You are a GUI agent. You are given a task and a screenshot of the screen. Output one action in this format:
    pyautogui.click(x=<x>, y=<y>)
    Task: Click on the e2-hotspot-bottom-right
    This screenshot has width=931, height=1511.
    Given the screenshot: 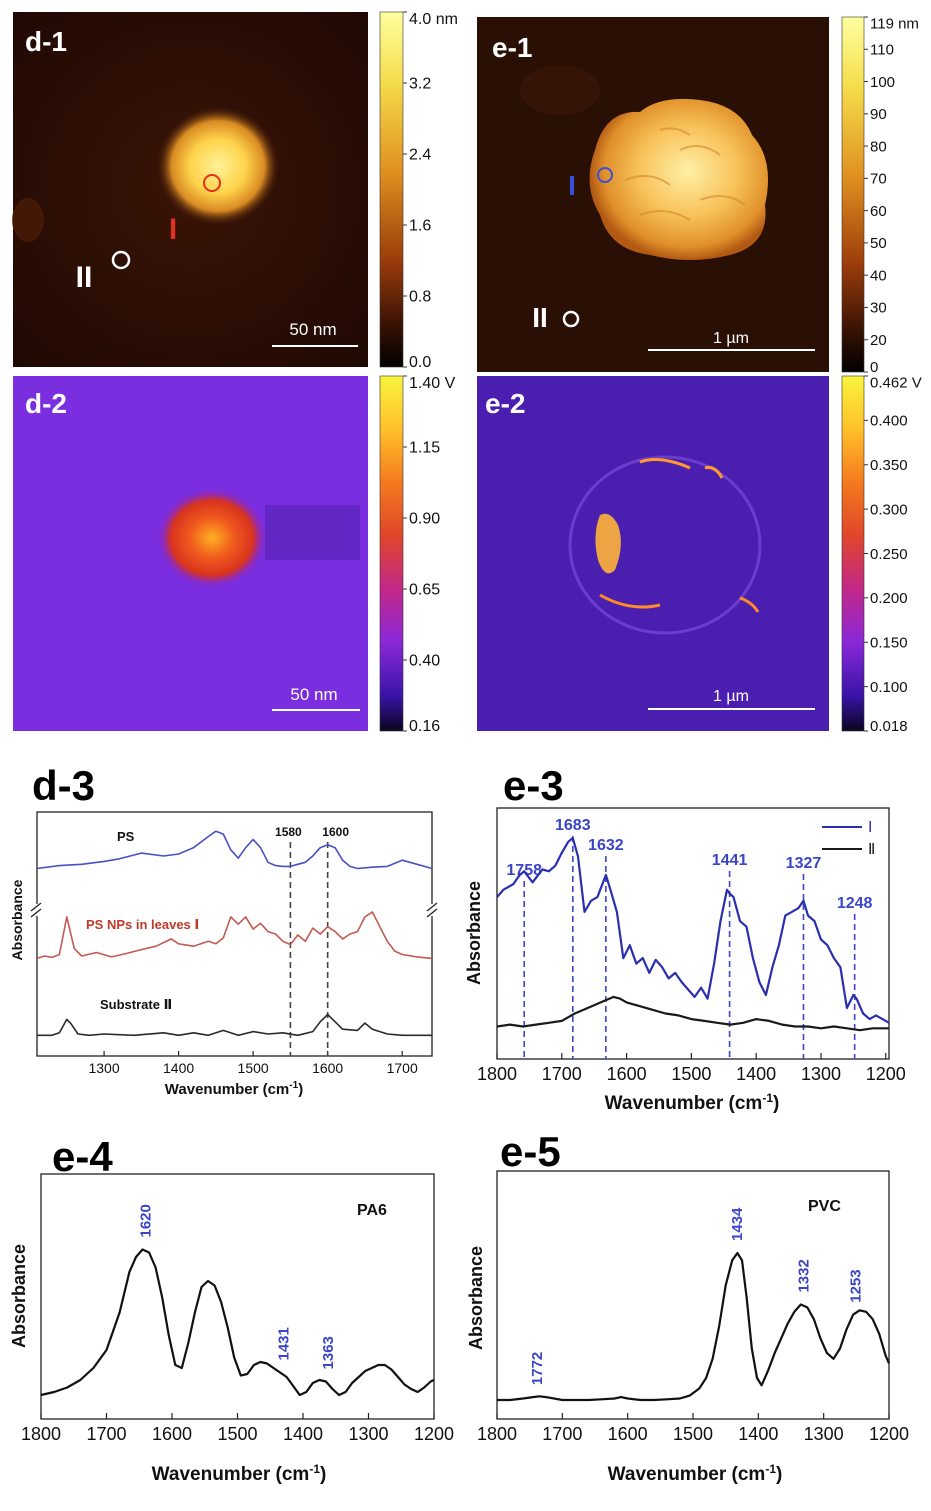 What is the action you would take?
    pyautogui.click(x=749, y=604)
    